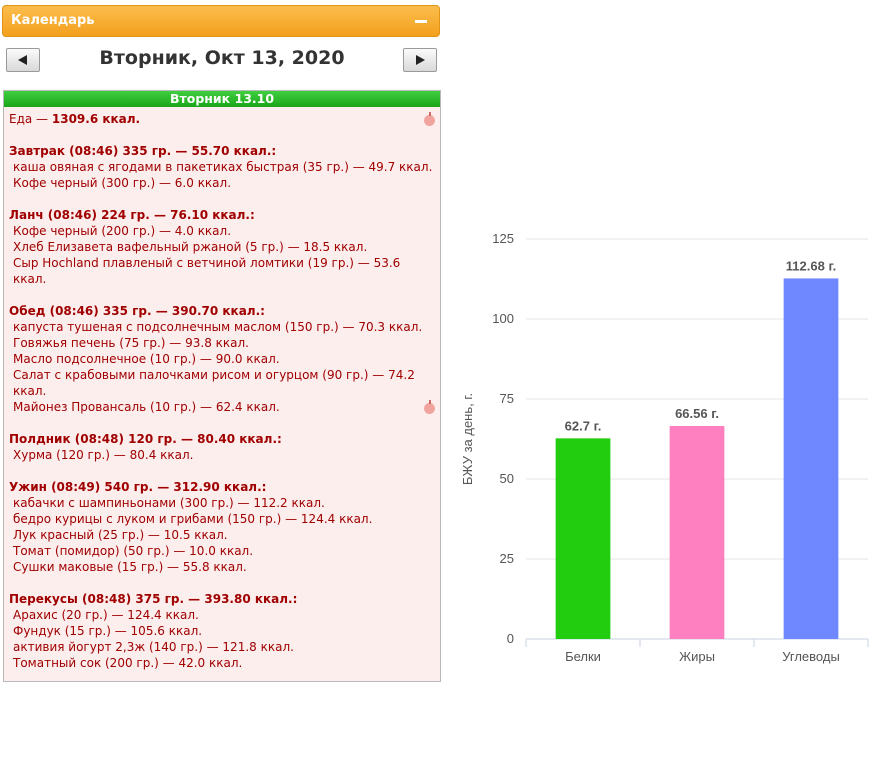 The width and height of the screenshot is (884, 765). I want to click on calendar-header: Календарь, so click(221, 21).